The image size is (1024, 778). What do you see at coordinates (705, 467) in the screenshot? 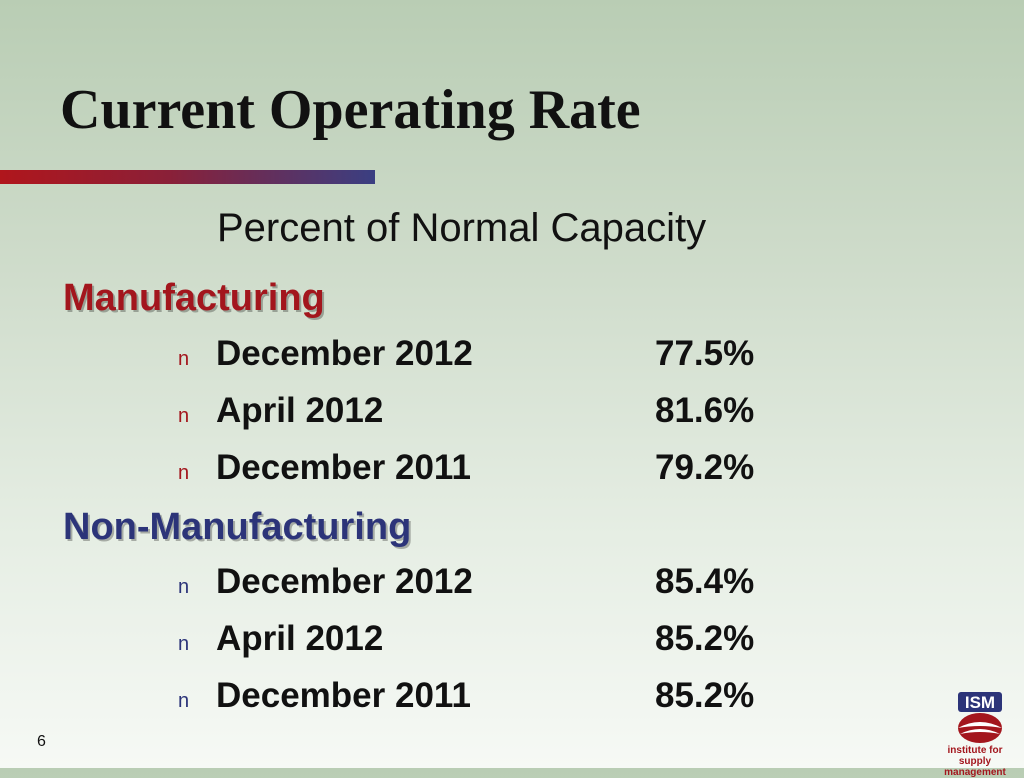
I see `row-value: 79.2%` at bounding box center [705, 467].